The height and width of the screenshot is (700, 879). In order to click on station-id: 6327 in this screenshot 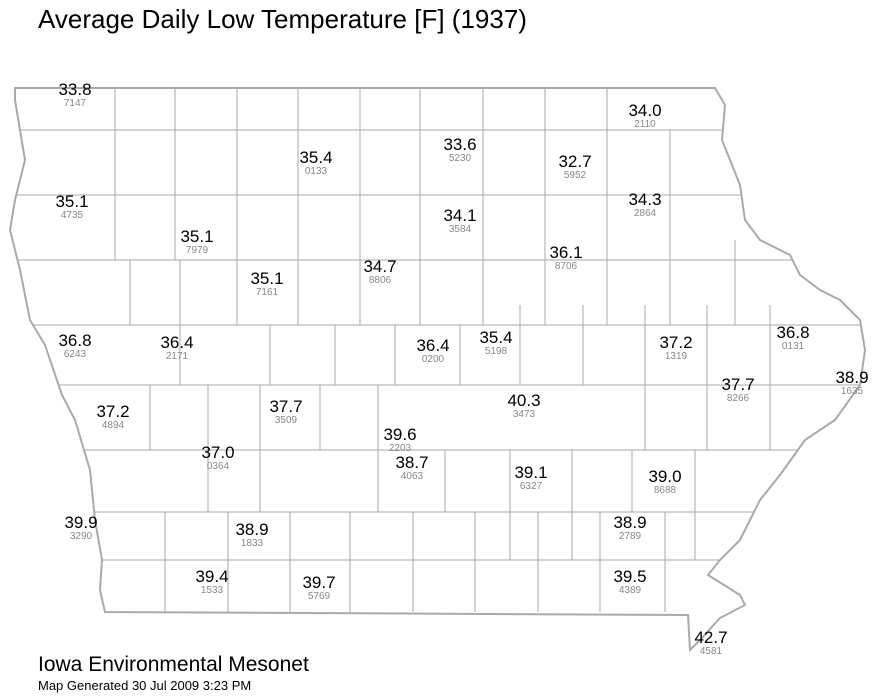, I will do `click(531, 486)`.